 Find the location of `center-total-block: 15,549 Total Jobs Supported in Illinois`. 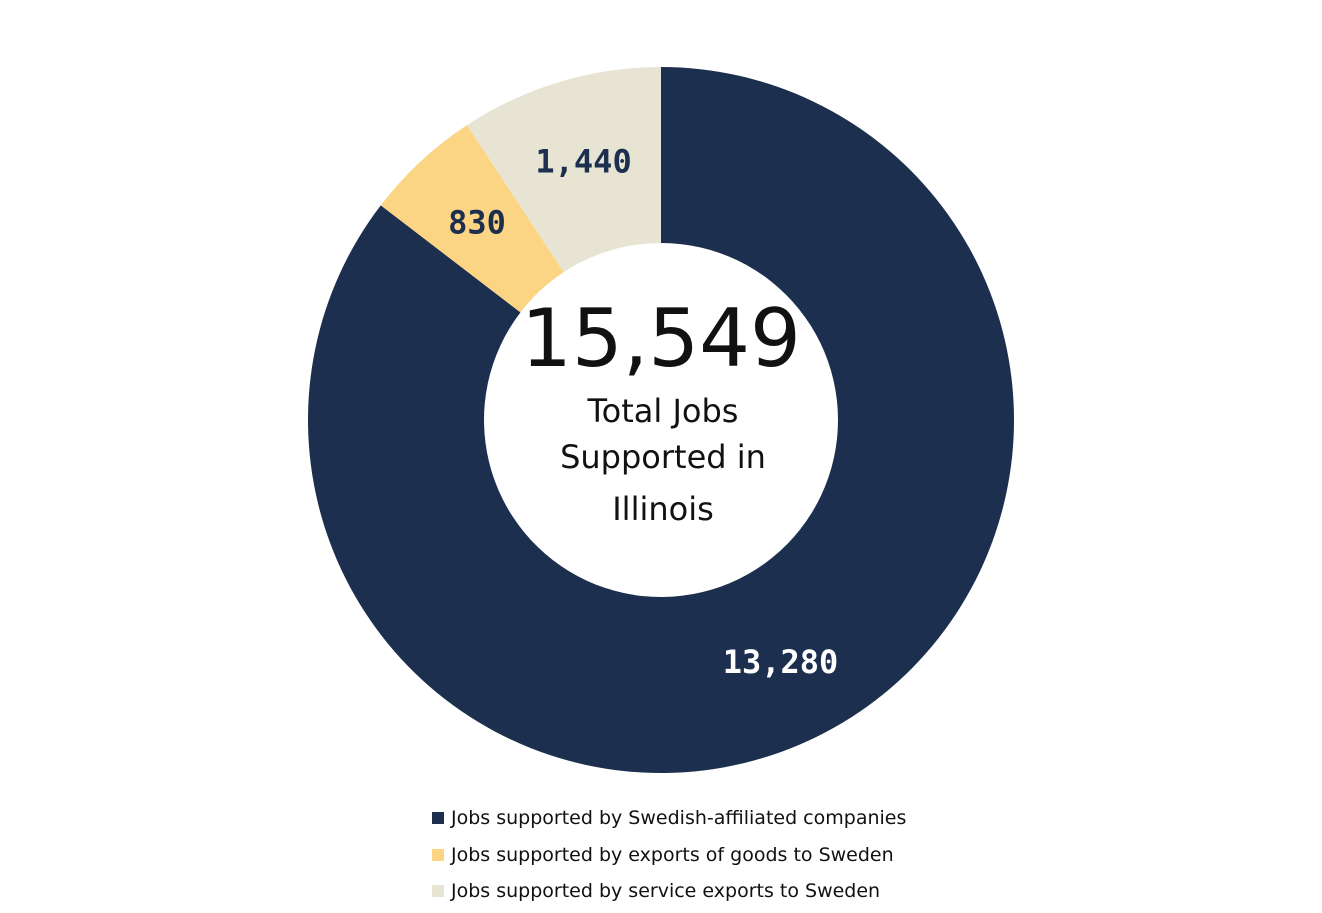

center-total-block: 15,549 Total Jobs Supported in Illinois is located at coordinates (661, 410).